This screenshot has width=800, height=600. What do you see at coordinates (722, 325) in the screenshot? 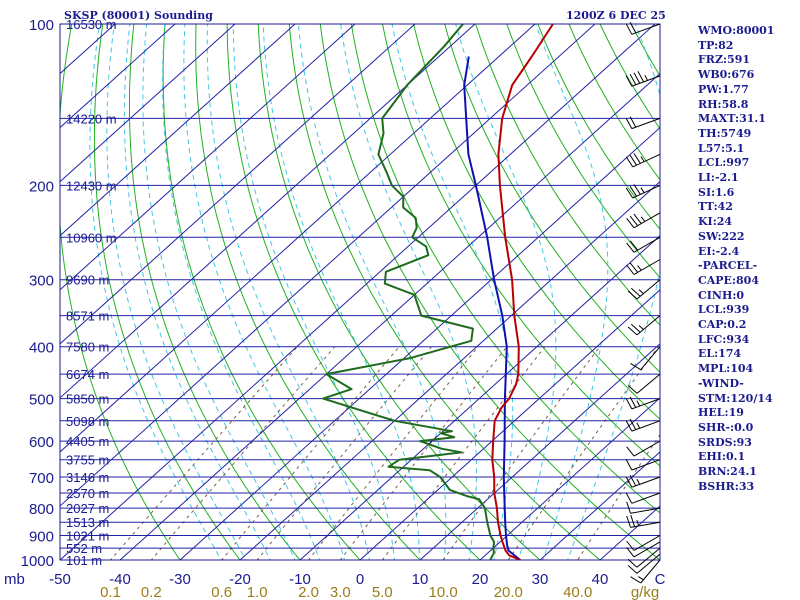
I see `sidebar-index-item: CAP:0.2` at bounding box center [722, 325].